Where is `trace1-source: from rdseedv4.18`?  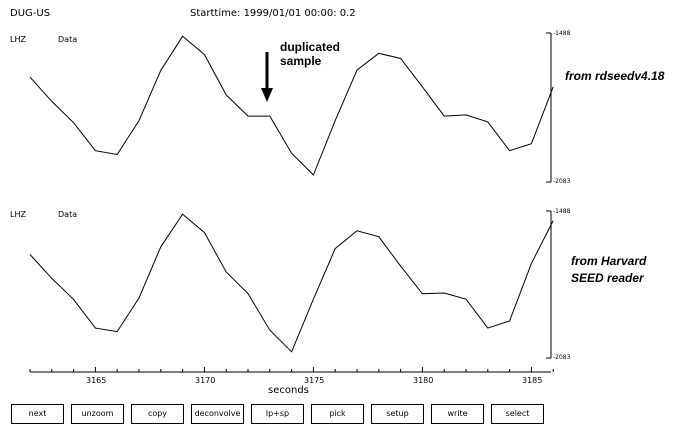 trace1-source: from rdseedv4.18 is located at coordinates (615, 76).